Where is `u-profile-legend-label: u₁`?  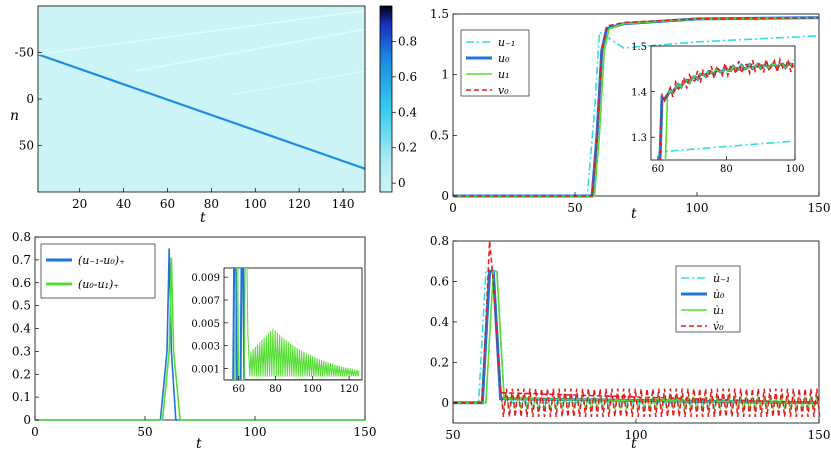 u-profile-legend-label: u₁ is located at coordinates (504, 74).